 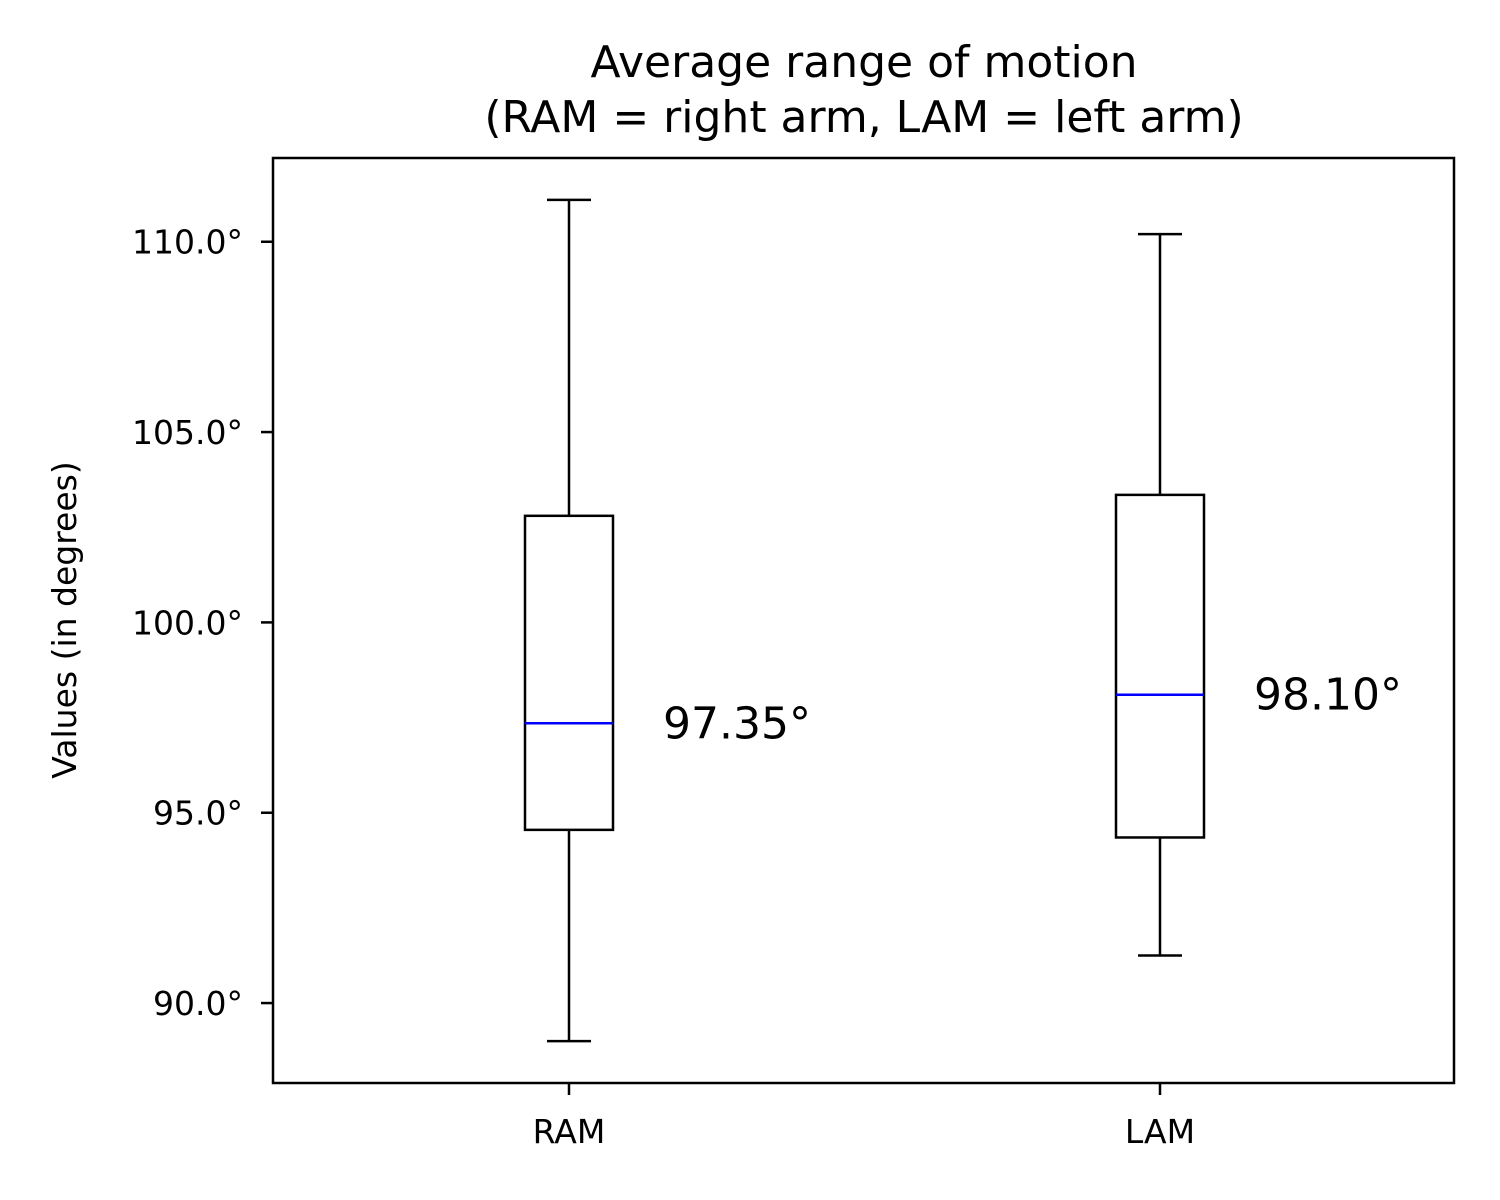 What do you see at coordinates (667, 620) in the screenshot?
I see `box-ram: 97.35°` at bounding box center [667, 620].